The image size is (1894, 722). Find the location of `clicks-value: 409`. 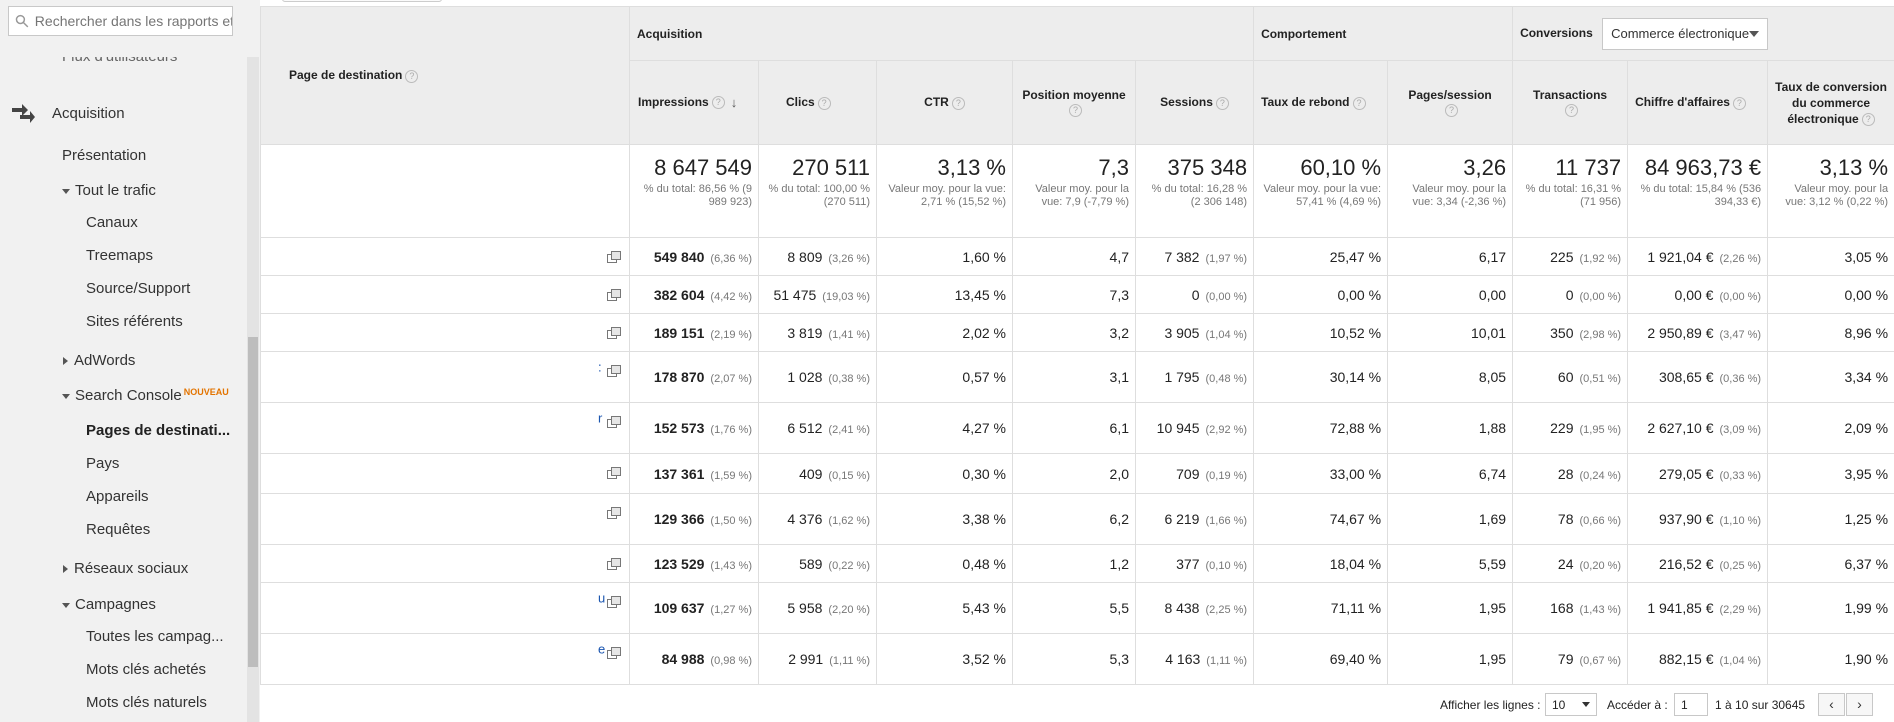

clicks-value: 409 is located at coordinates (811, 473).